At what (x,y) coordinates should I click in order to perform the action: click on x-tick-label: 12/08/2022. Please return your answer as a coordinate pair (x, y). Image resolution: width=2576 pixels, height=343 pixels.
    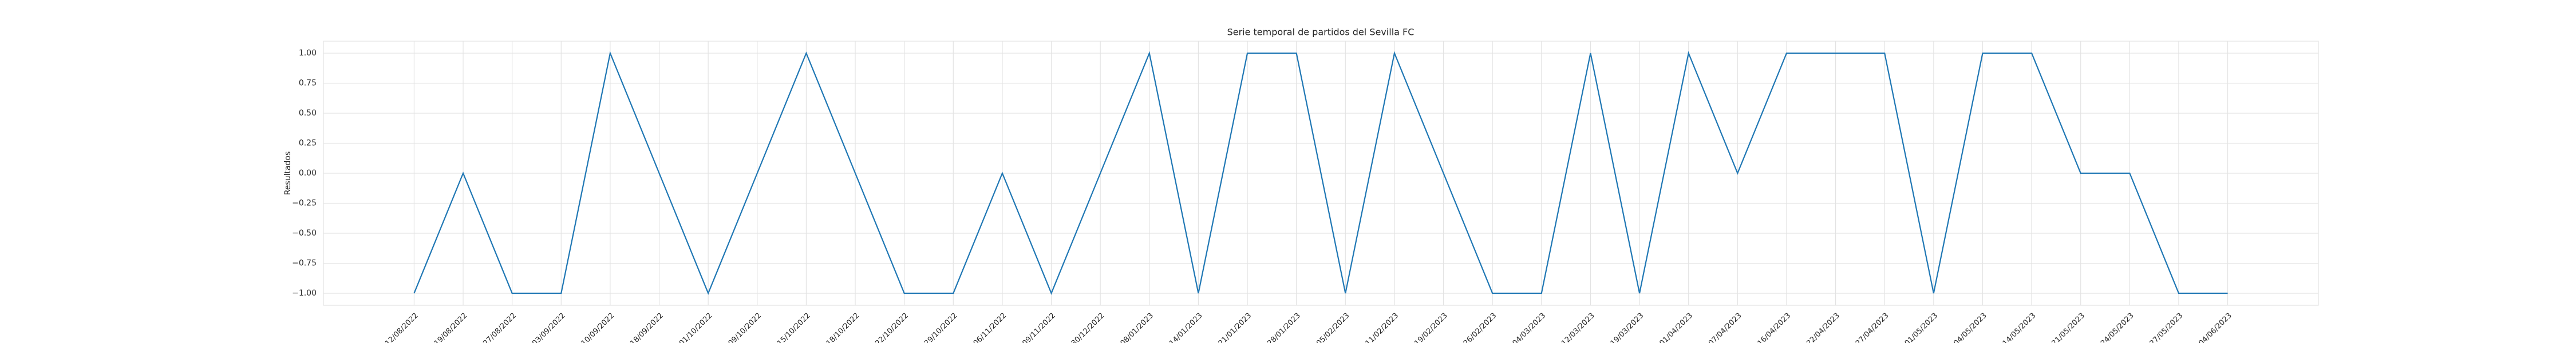
    Looking at the image, I should click on (402, 327).